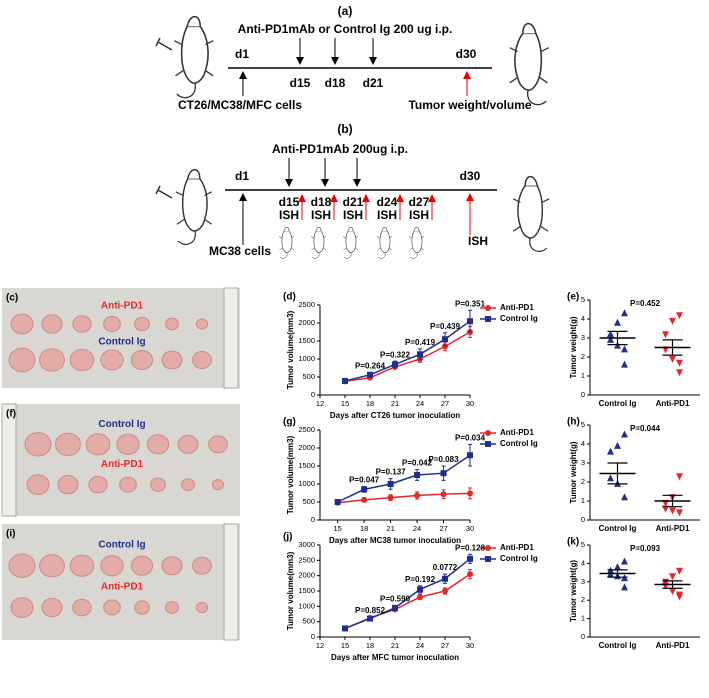  I want to click on x-tick-label: 21, so click(390, 528).